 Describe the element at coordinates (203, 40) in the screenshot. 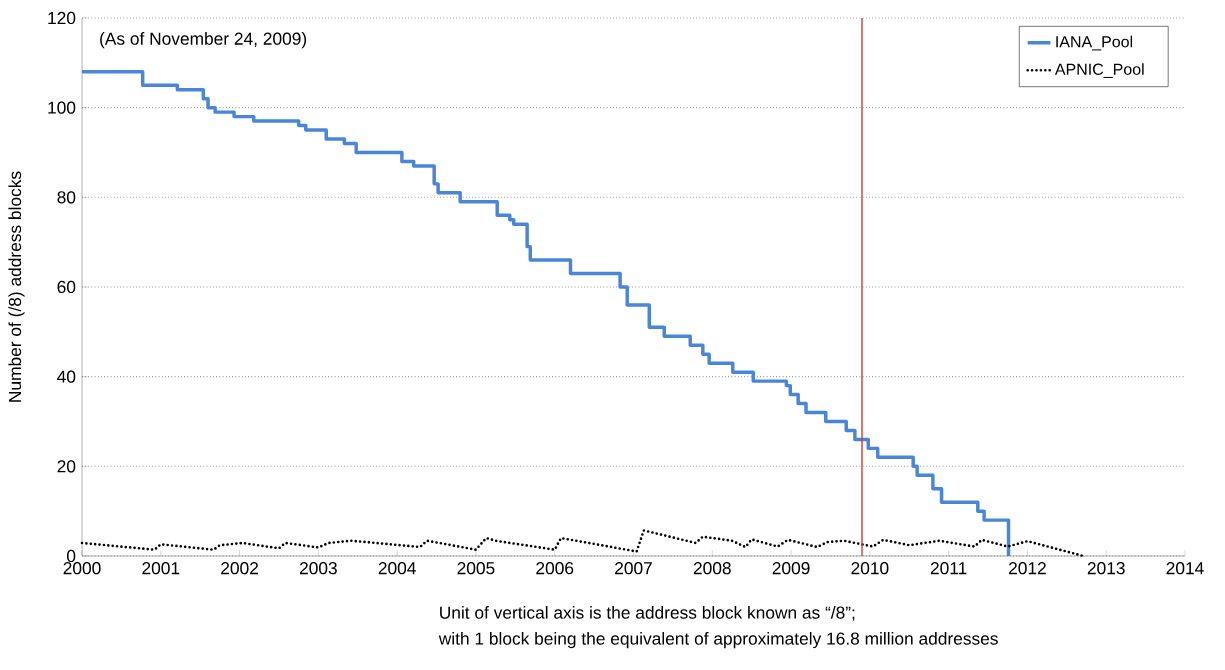

I see `annotation: (As of November 24, 2009)` at that location.